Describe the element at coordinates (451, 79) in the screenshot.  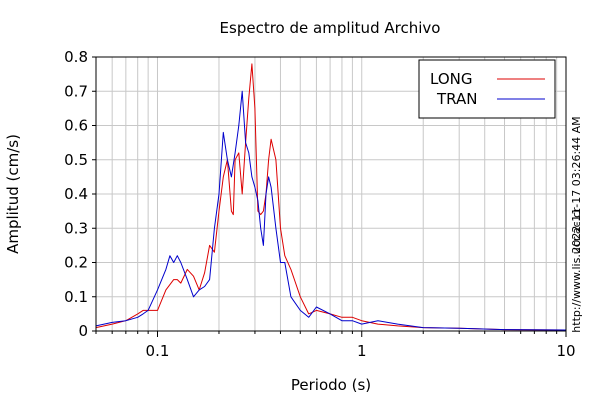
I see `legend-label-long: LONG` at that location.